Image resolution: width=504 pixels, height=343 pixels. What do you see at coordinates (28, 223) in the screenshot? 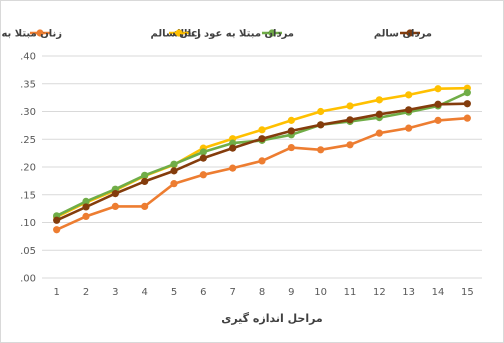
I see `y-tick-label: .10` at bounding box center [28, 223].